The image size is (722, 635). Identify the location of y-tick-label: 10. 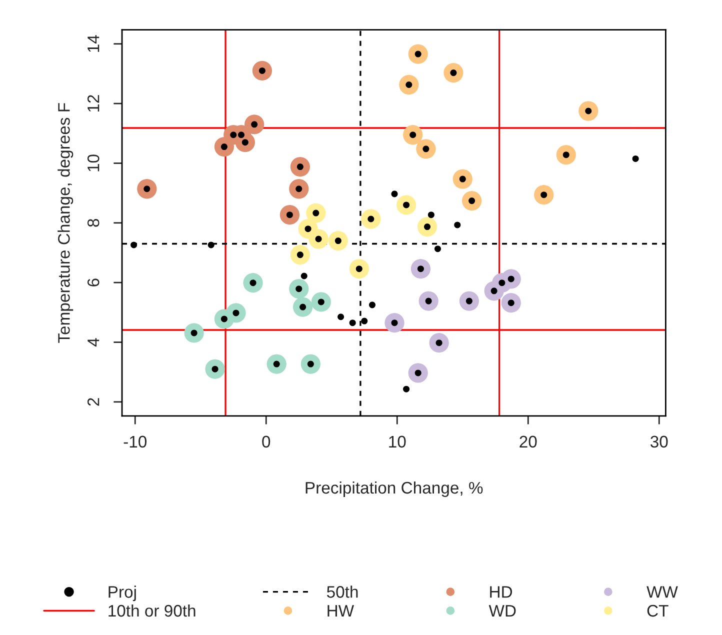
(93, 163).